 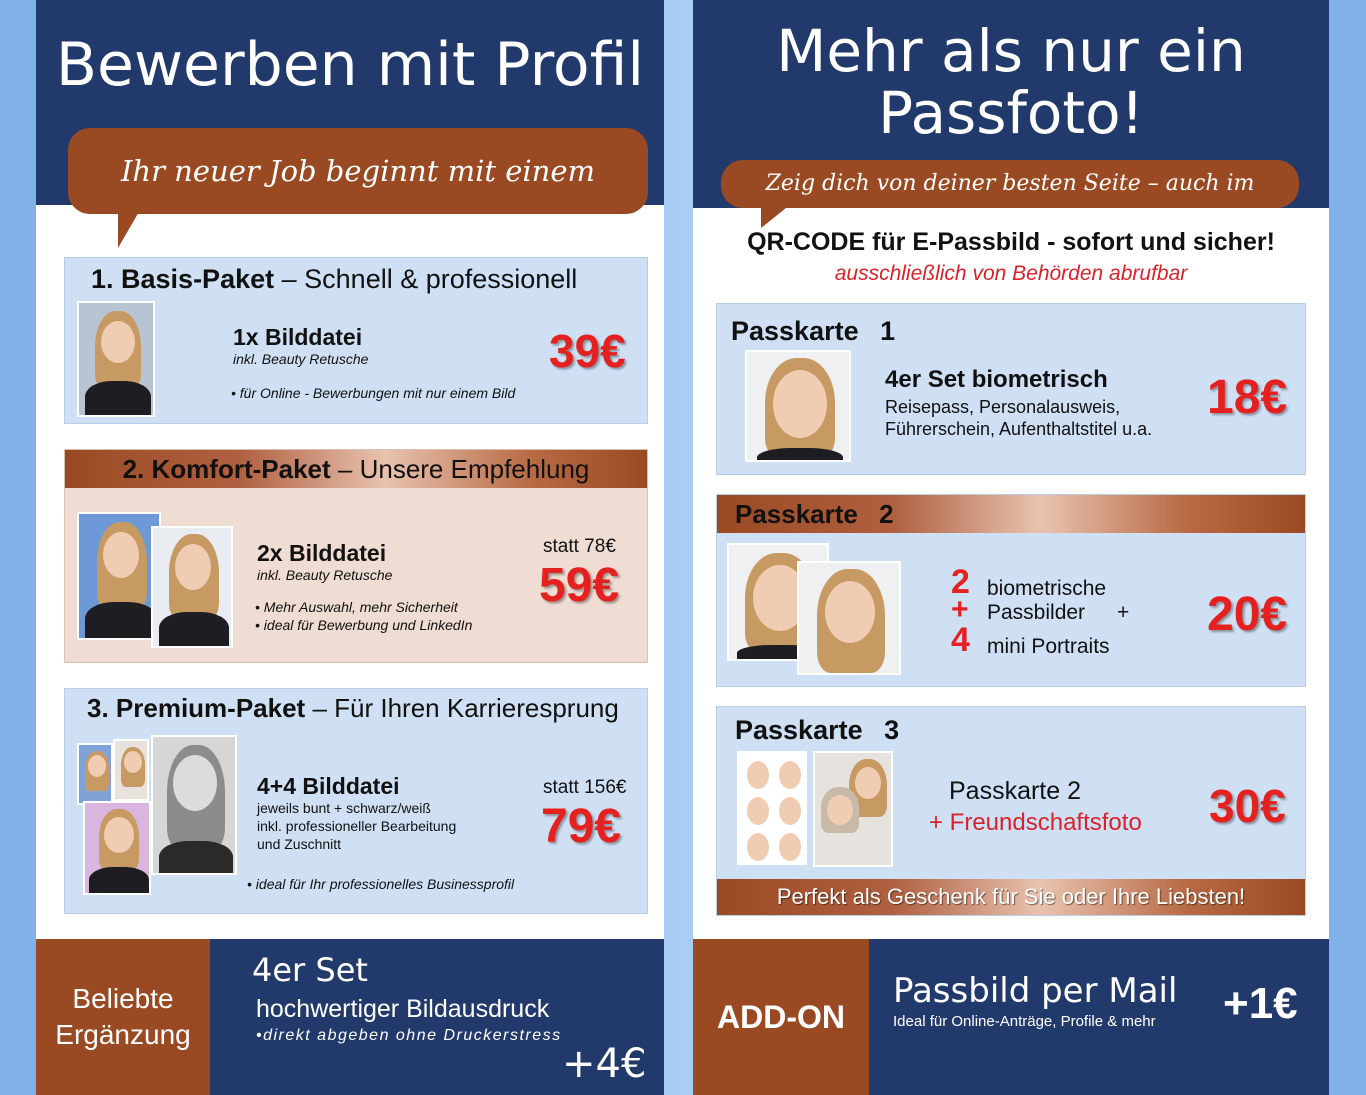 What do you see at coordinates (322, 553) in the screenshot?
I see `package-komfort-item: 2x Bilddatei` at bounding box center [322, 553].